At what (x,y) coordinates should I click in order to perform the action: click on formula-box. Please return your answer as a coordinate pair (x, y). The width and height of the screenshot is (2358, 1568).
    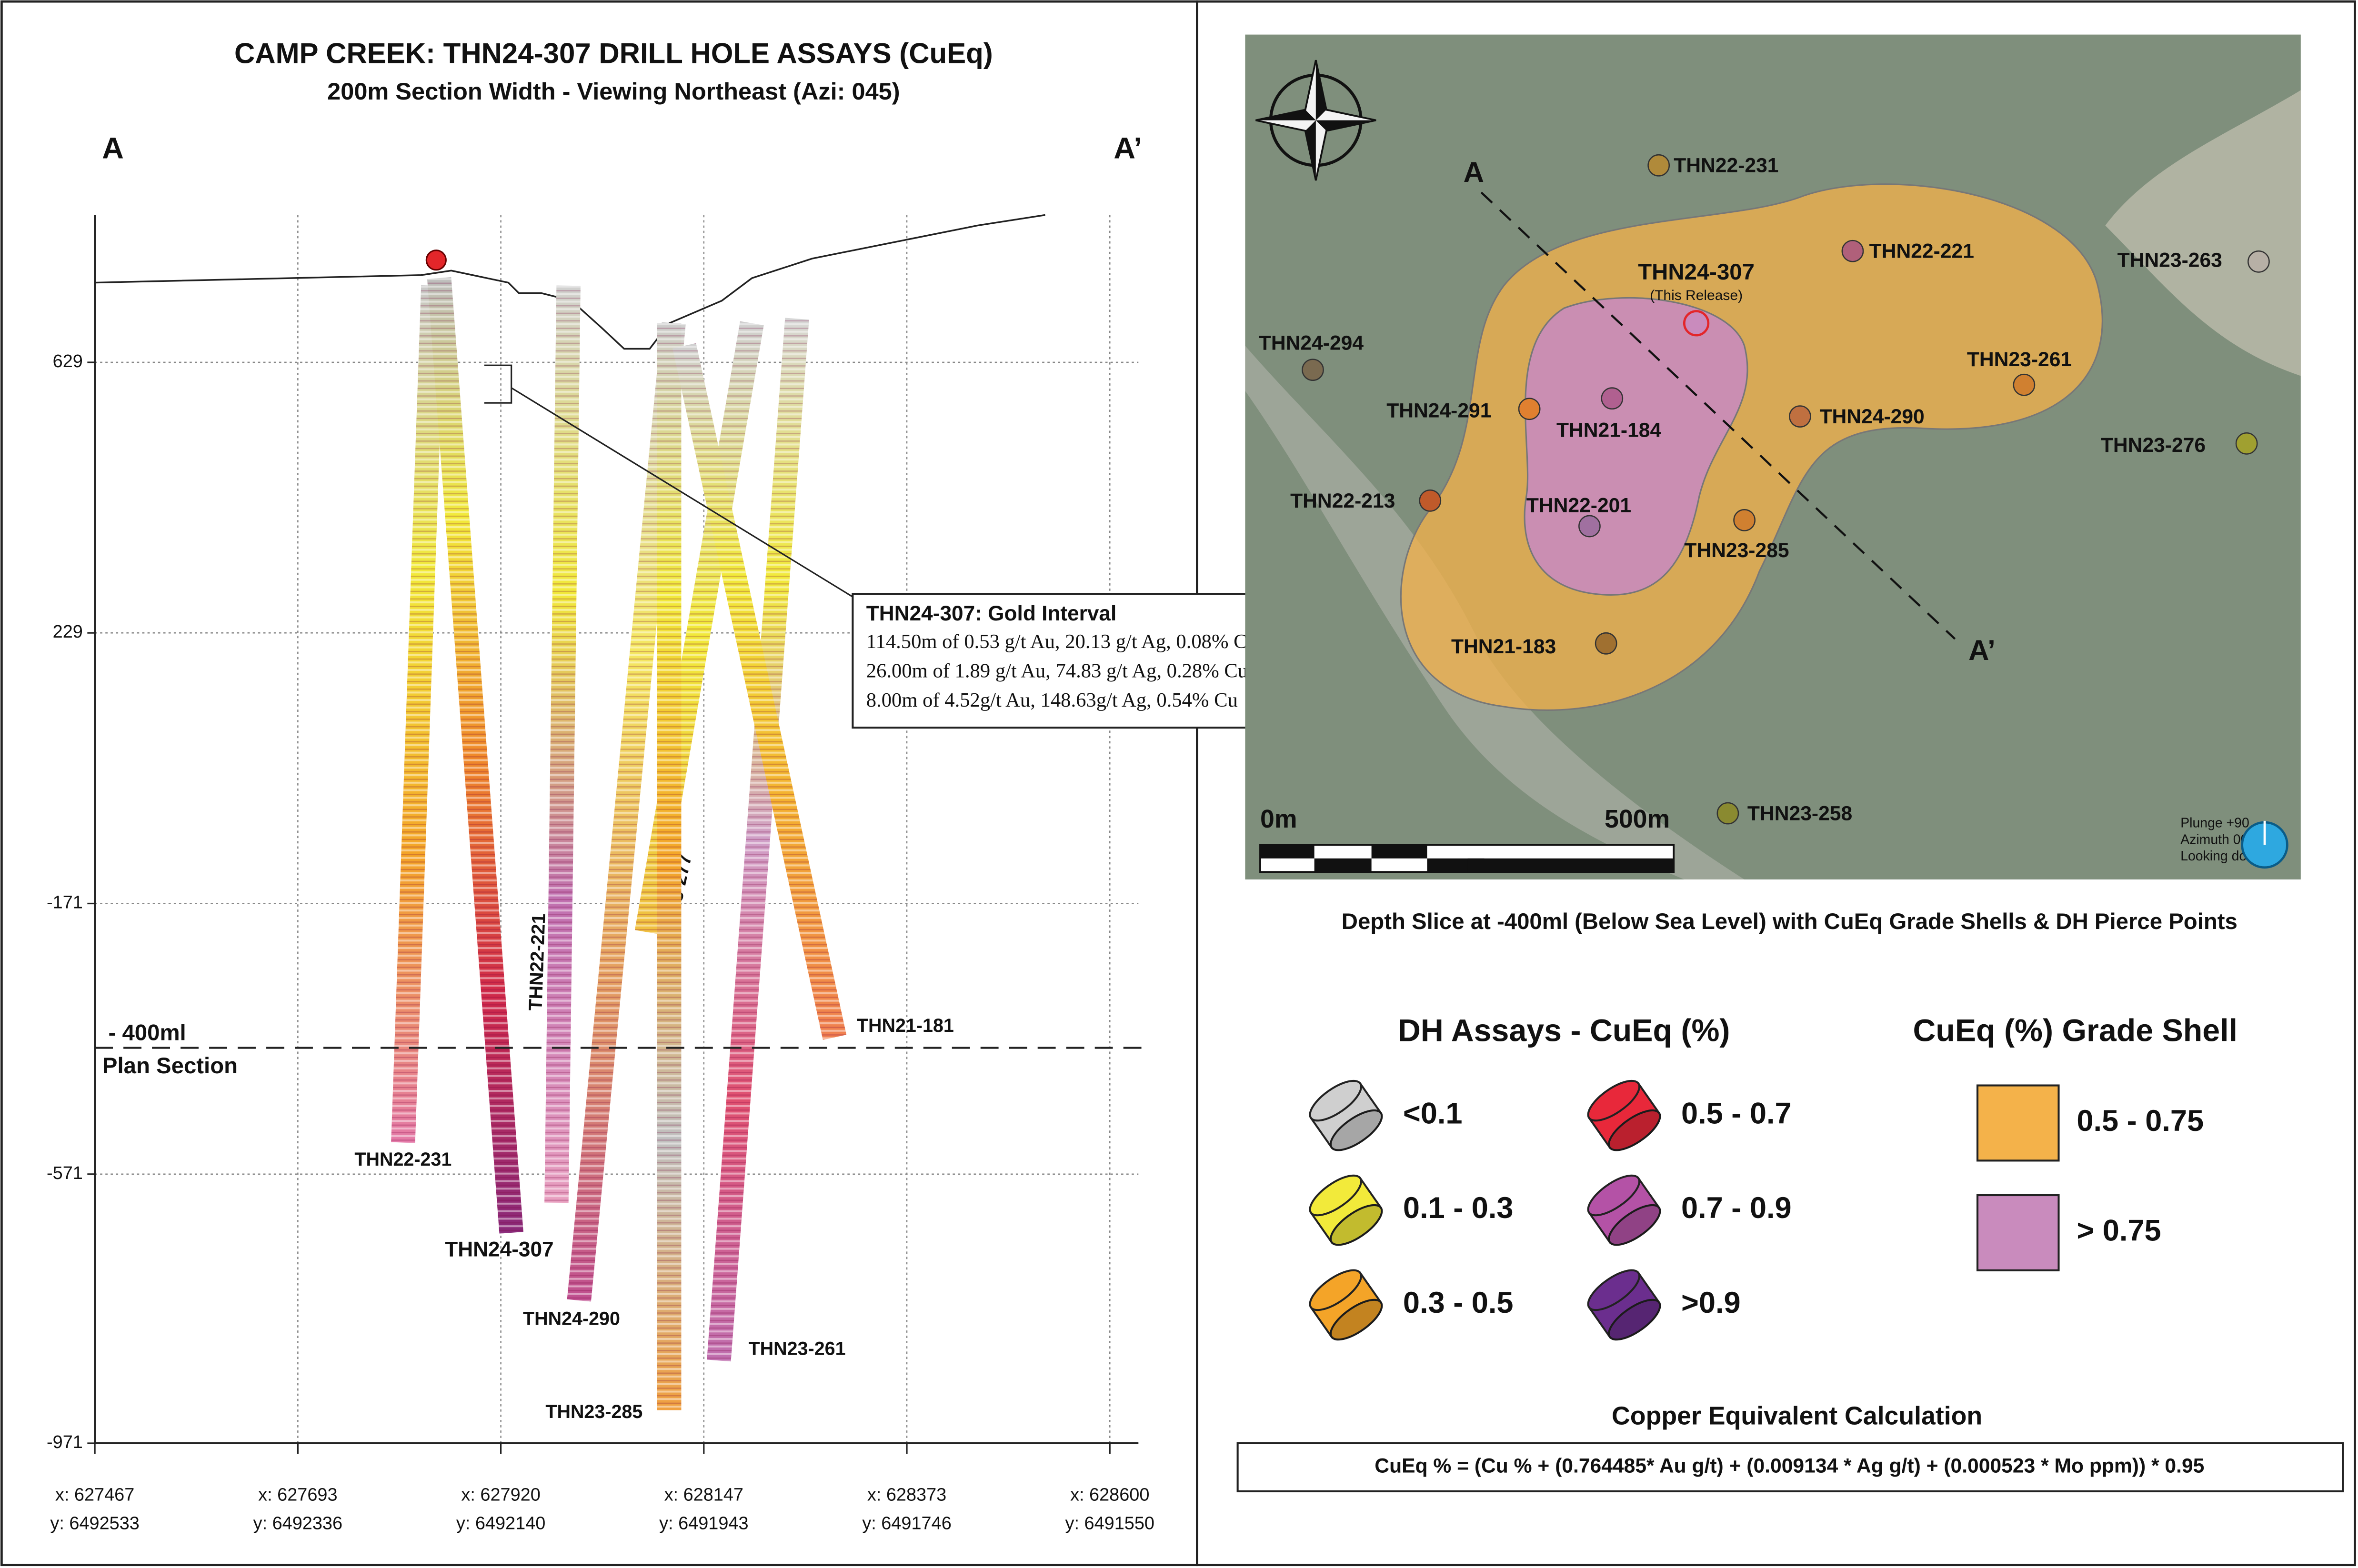
    Looking at the image, I should click on (1790, 1467).